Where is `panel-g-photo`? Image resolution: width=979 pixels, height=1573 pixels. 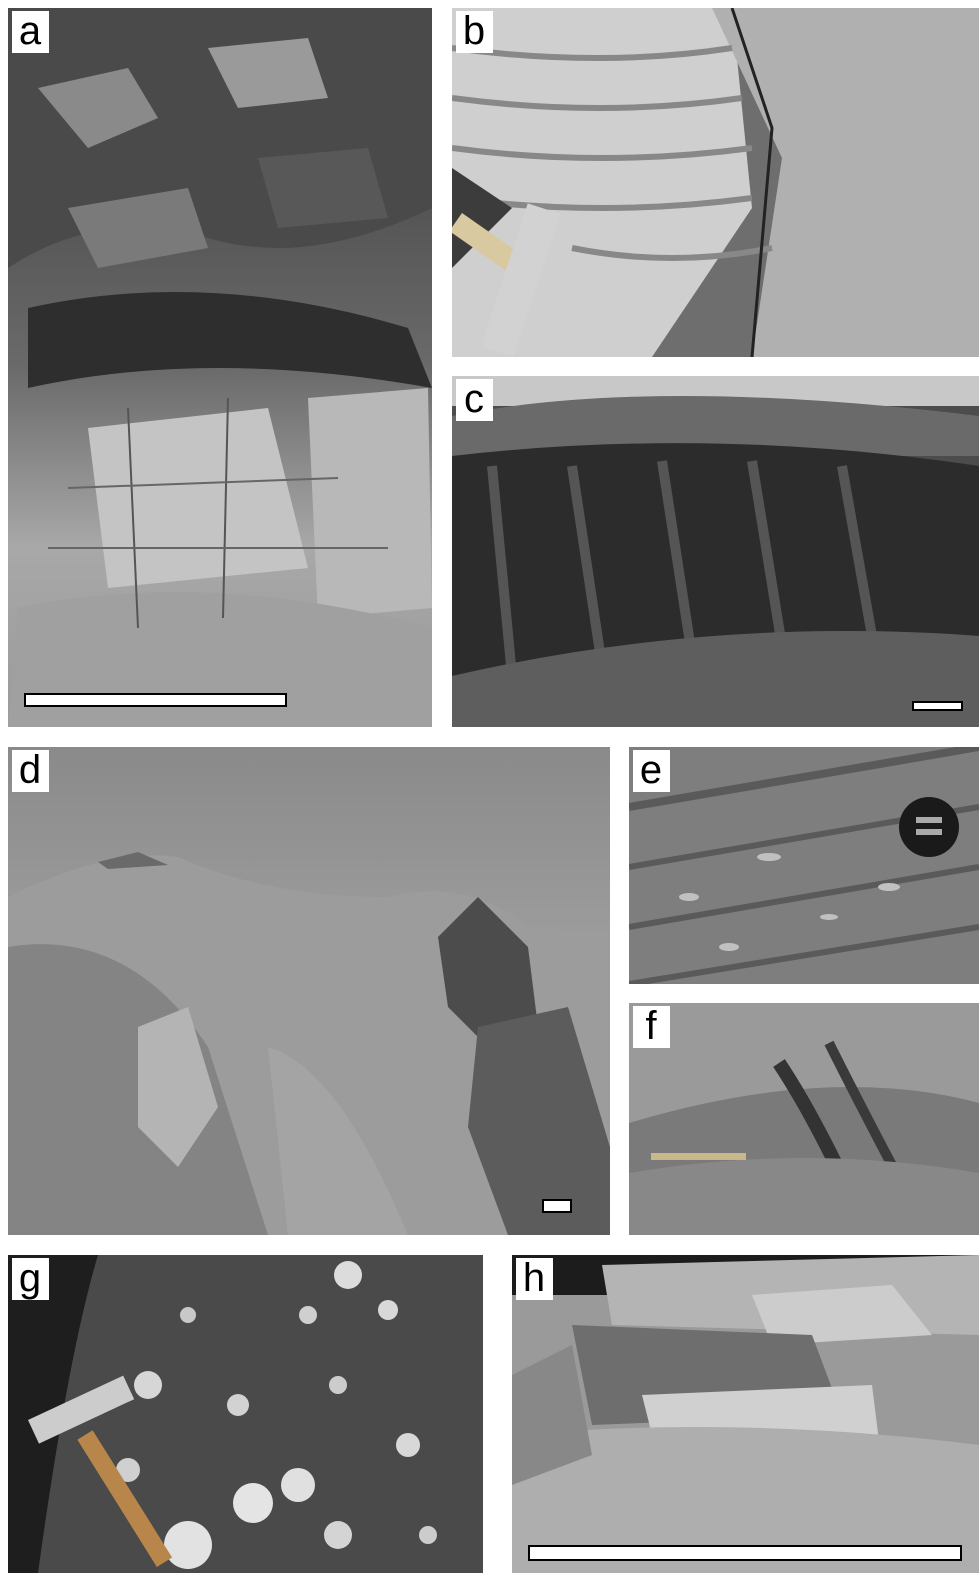 panel-g-photo is located at coordinates (245, 1414).